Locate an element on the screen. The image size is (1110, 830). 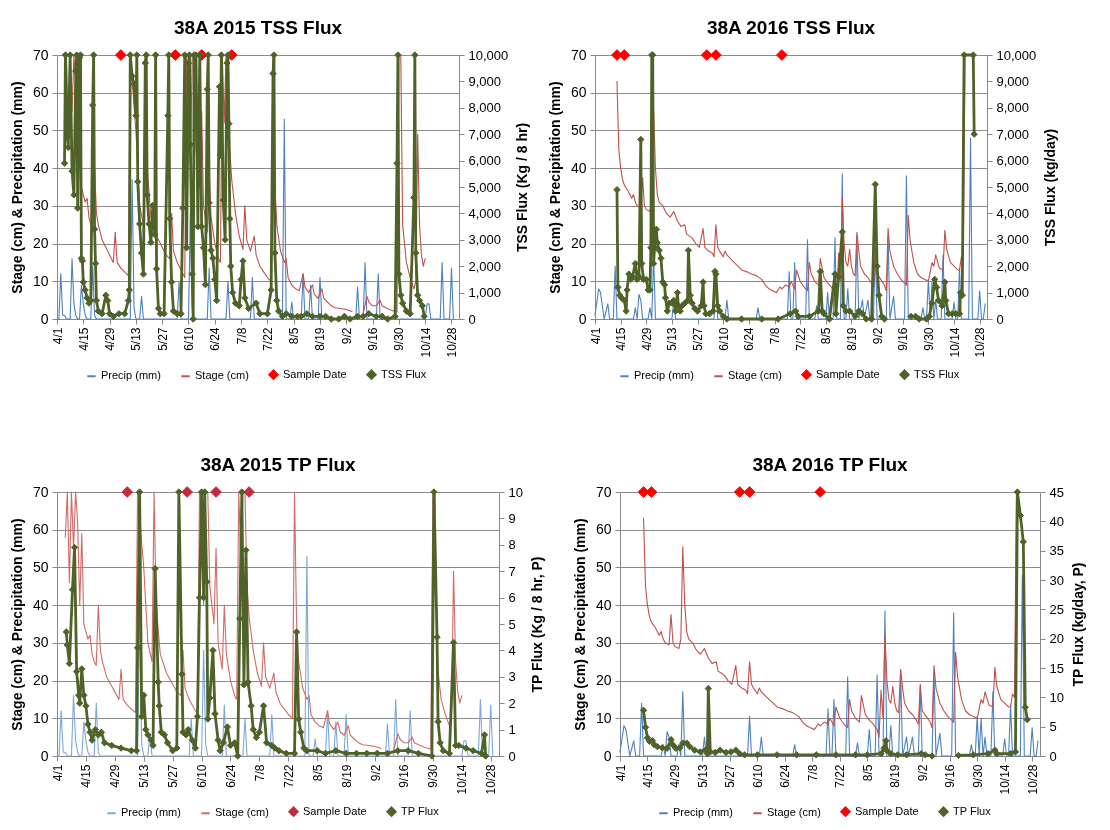
y2-axis-title: TP Flux (Kg / 8 hr, P) is located at coordinates (536, 624).